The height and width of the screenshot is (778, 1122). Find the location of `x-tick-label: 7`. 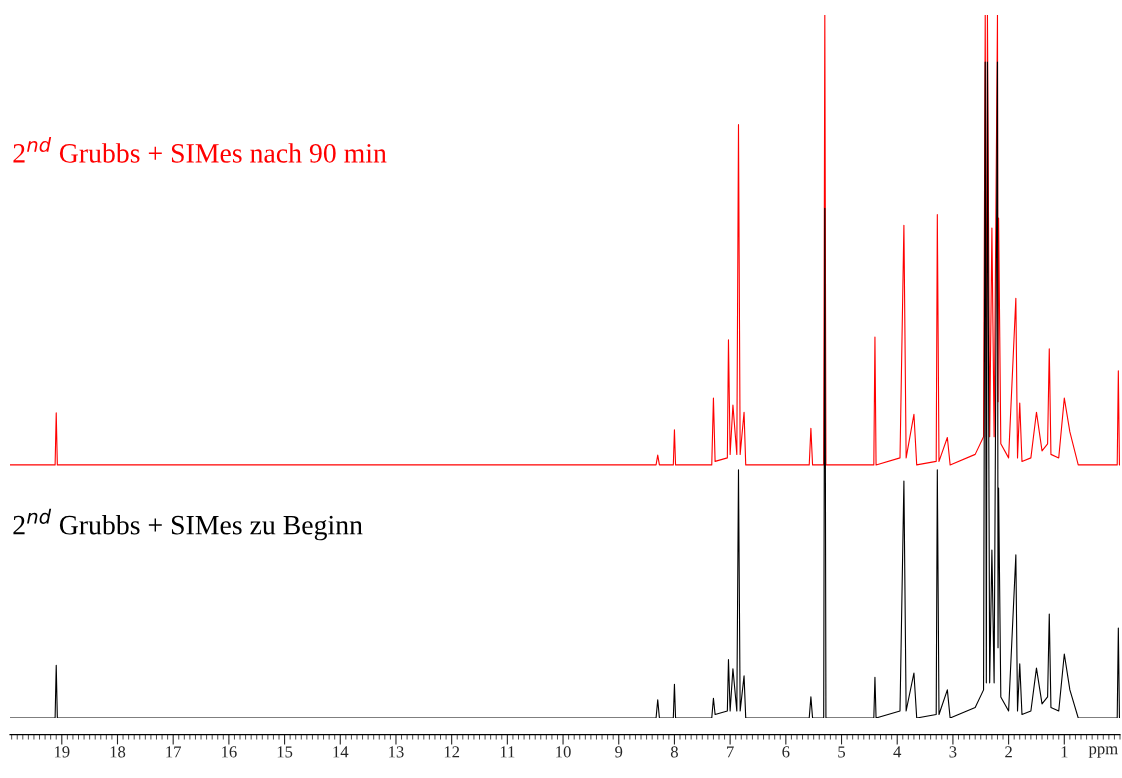

x-tick-label: 7 is located at coordinates (730, 752).